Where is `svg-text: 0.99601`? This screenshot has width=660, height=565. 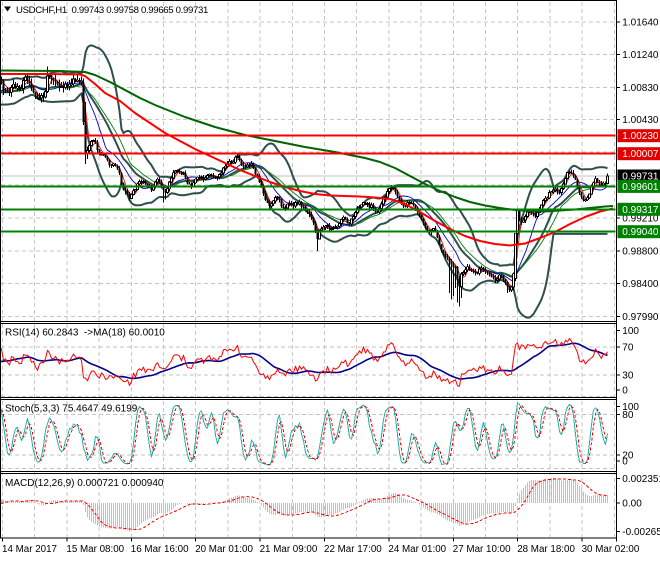 svg-text: 0.99601 is located at coordinates (640, 187).